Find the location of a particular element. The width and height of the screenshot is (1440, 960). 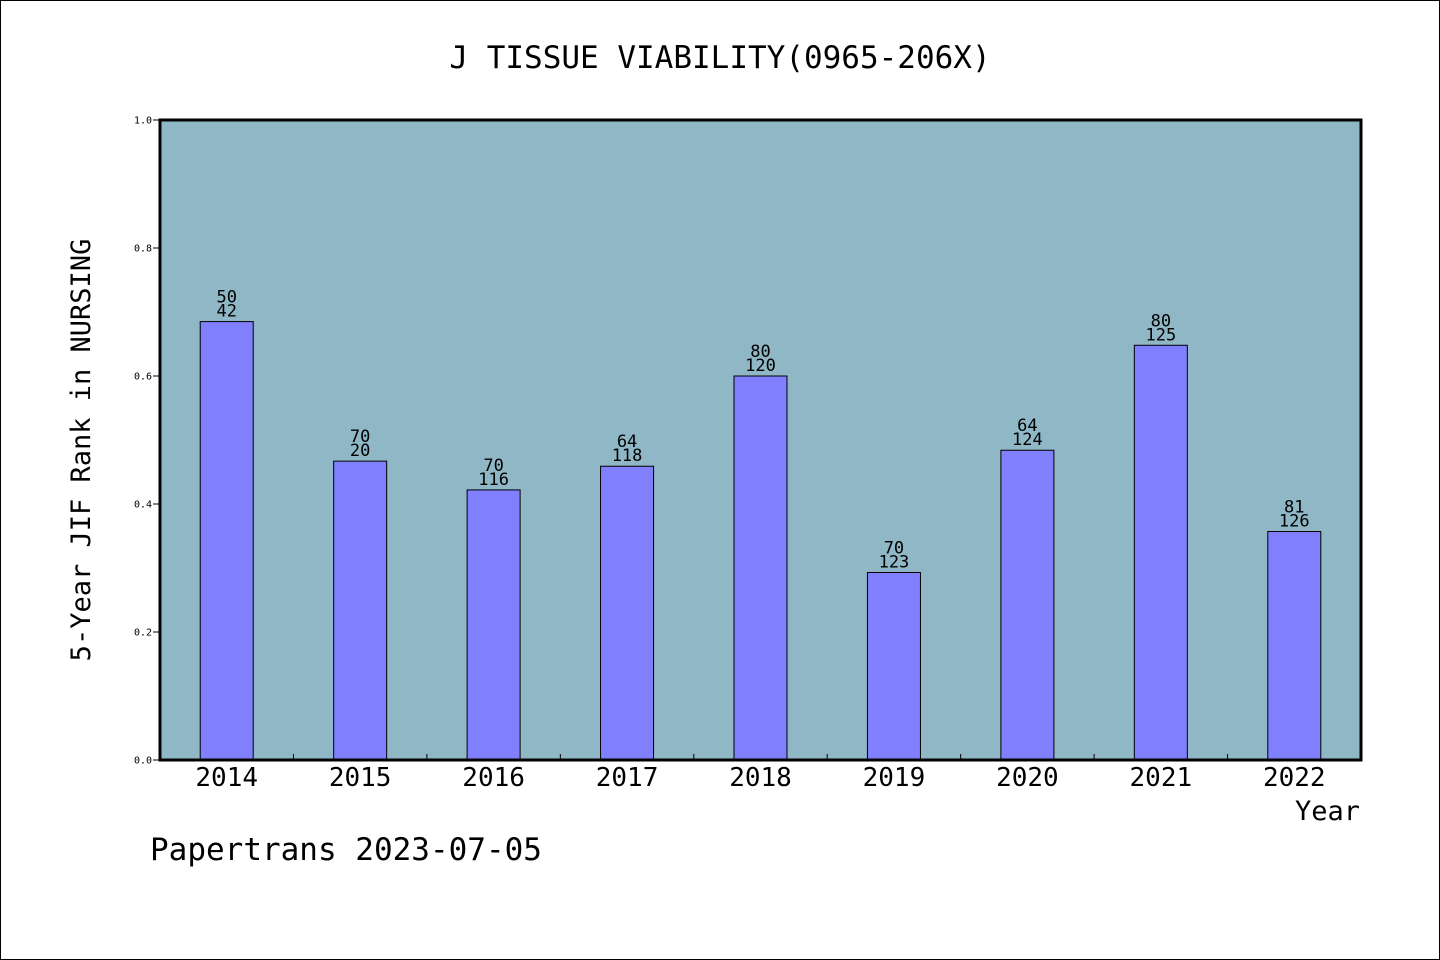

x-axis: 2014 2015 2016 2017 2018 2019 2020 2021 2022 is located at coordinates (760, 773).